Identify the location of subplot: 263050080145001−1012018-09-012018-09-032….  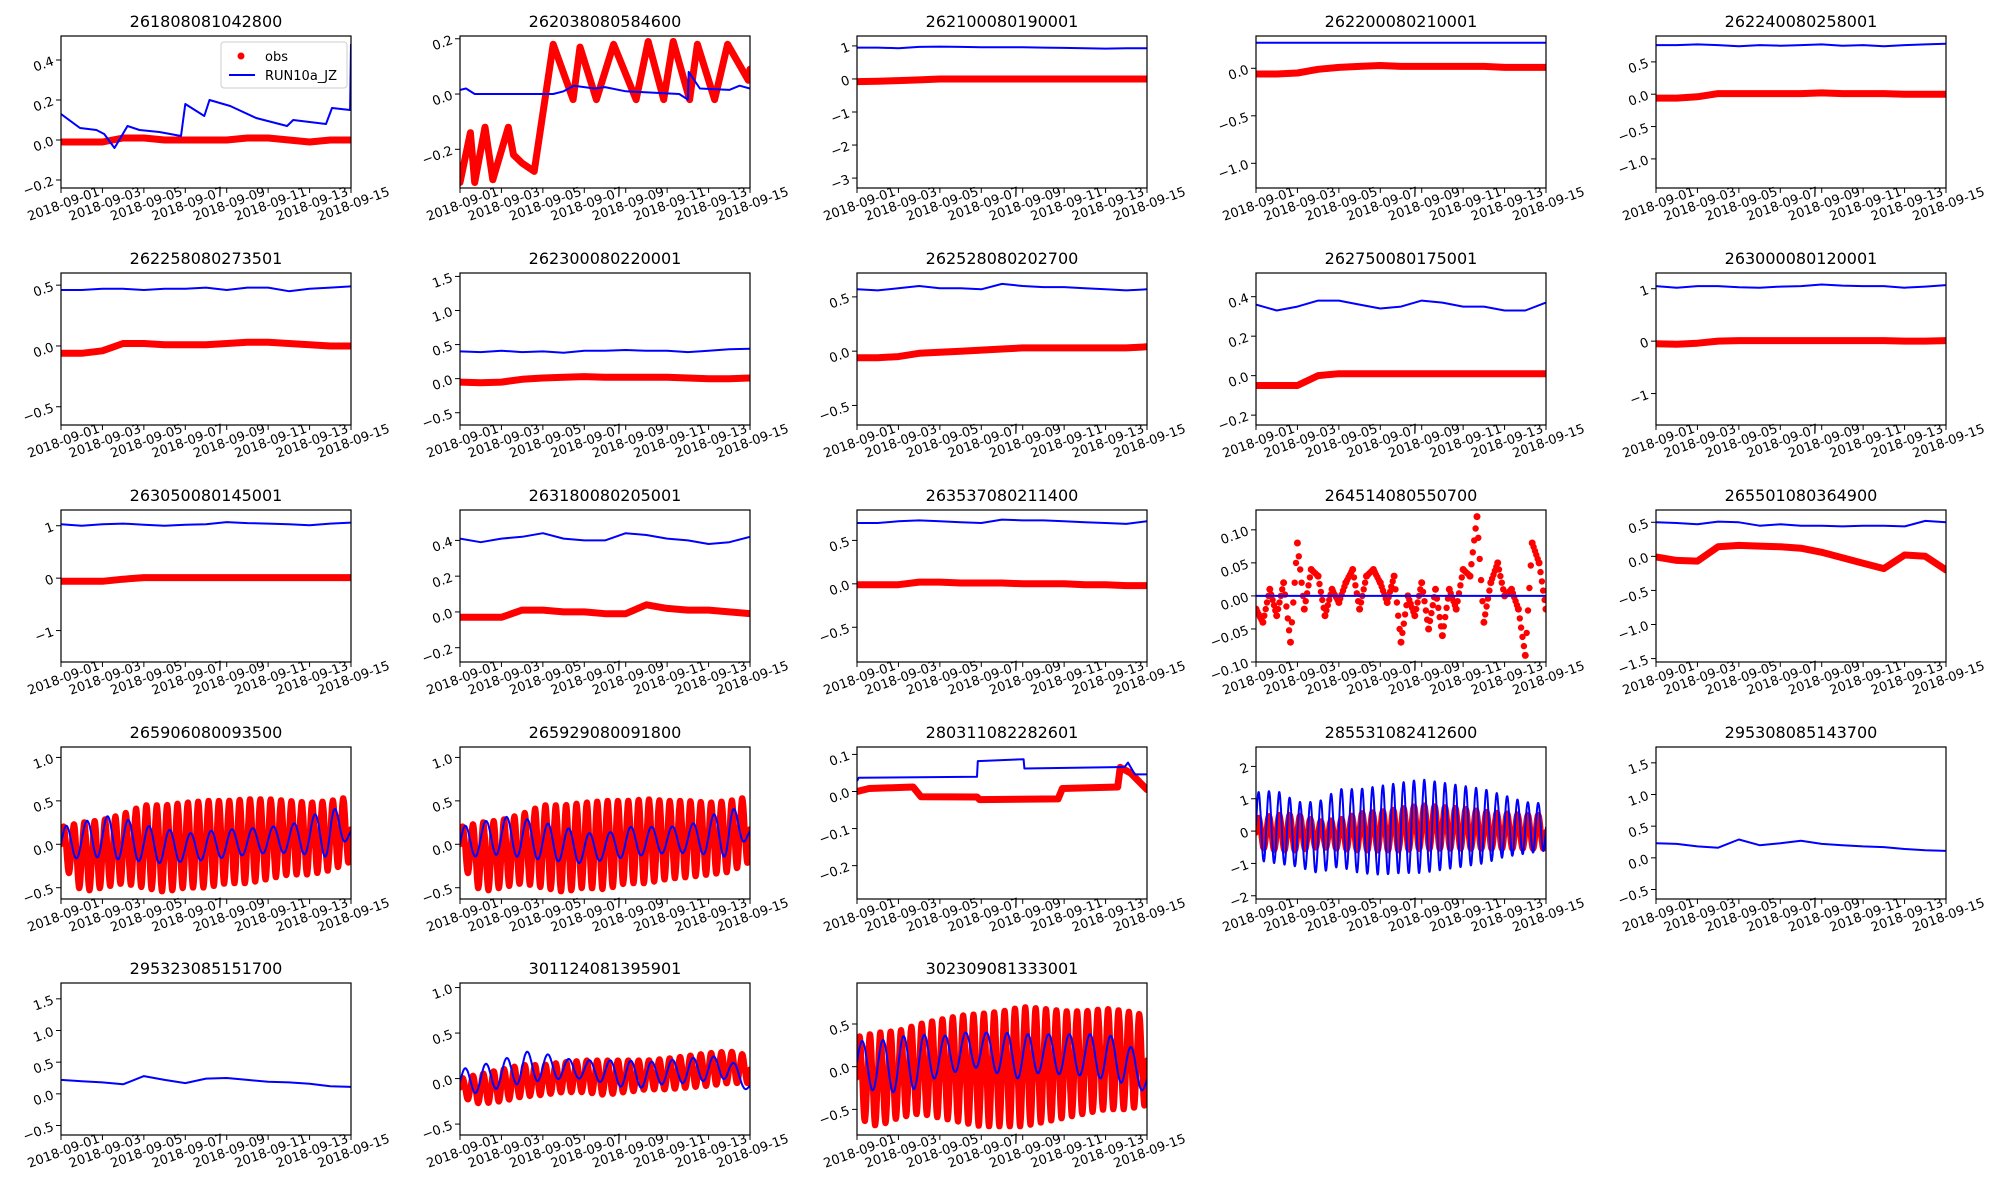
(209, 592).